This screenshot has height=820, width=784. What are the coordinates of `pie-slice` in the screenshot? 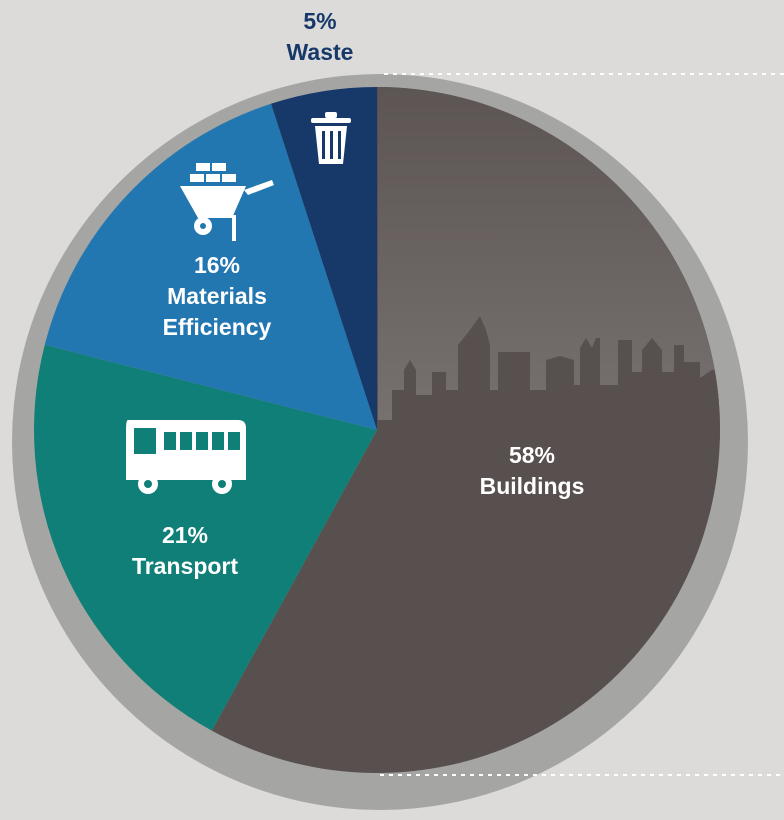 It's located at (324, 258).